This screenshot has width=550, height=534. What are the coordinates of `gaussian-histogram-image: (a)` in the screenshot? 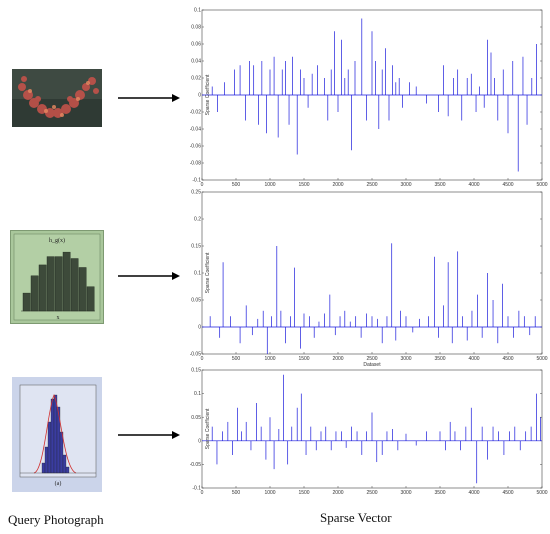 It's located at (57, 434).